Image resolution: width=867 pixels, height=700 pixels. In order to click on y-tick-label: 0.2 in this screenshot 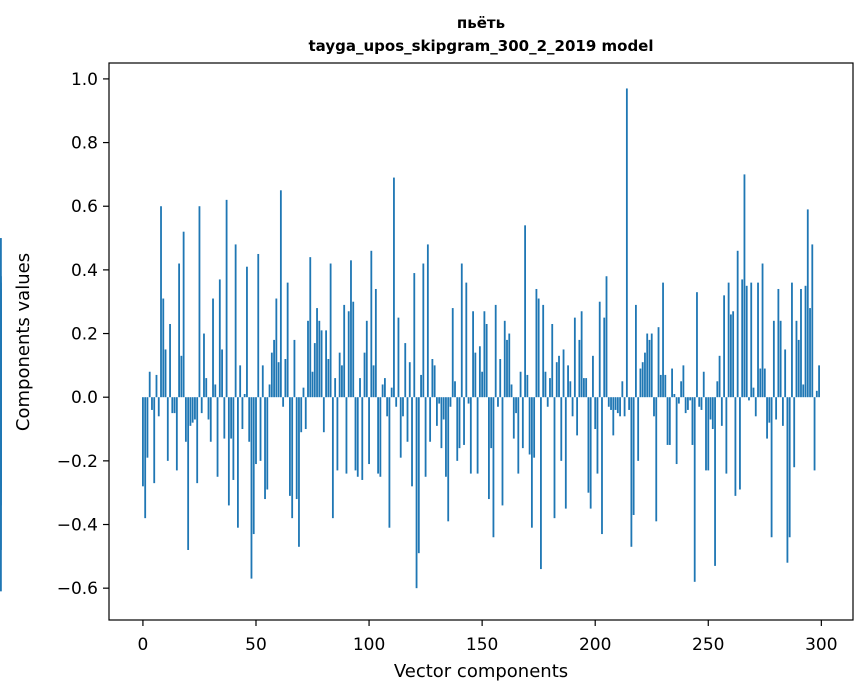, I will do `click(84, 335)`.